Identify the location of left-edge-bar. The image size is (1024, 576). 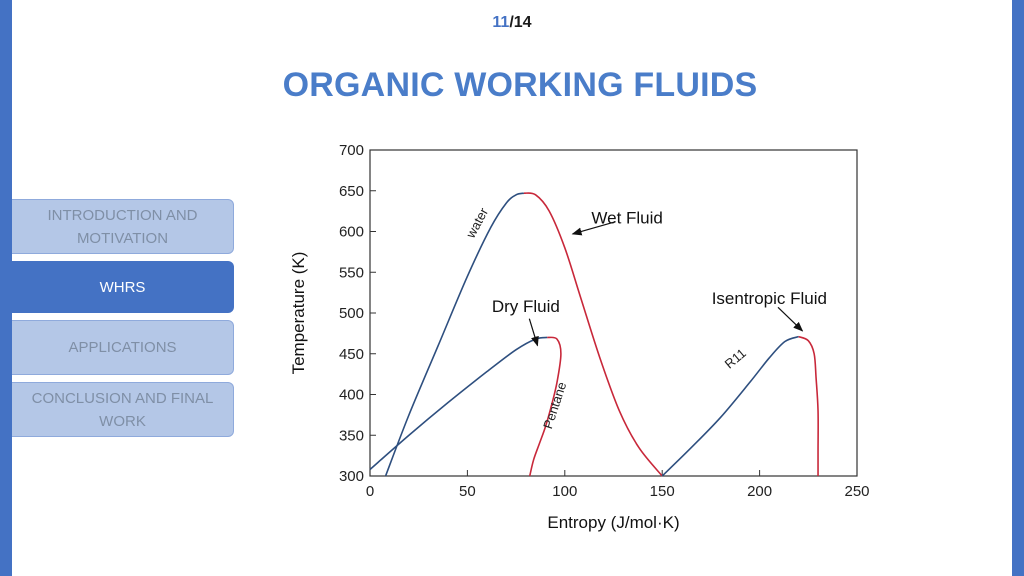
(6, 288).